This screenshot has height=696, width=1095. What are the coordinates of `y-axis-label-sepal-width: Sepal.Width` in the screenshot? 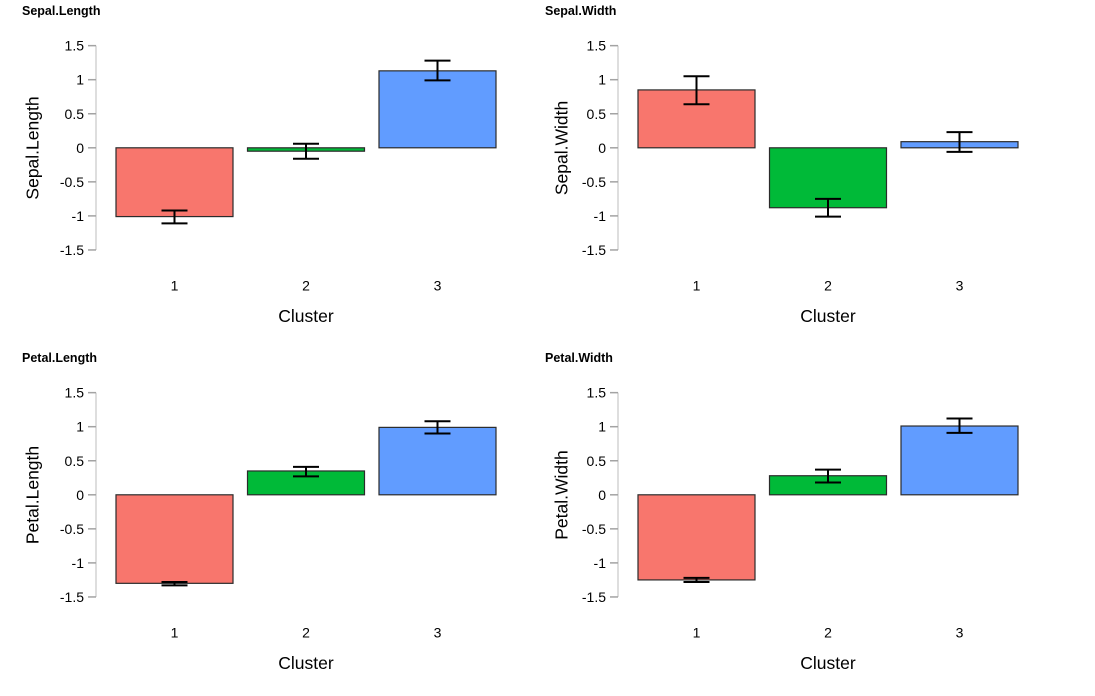 It's located at (561, 148).